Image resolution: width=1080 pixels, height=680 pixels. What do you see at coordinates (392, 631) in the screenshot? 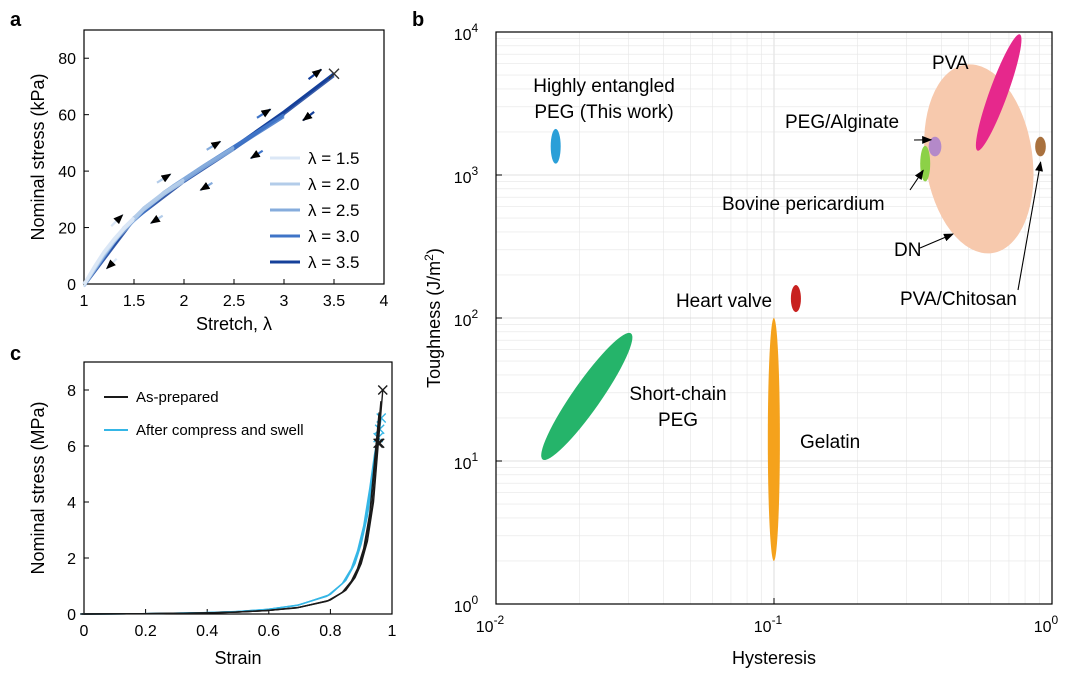
I see `panel-c-x-tick-label: 1` at bounding box center [392, 631].